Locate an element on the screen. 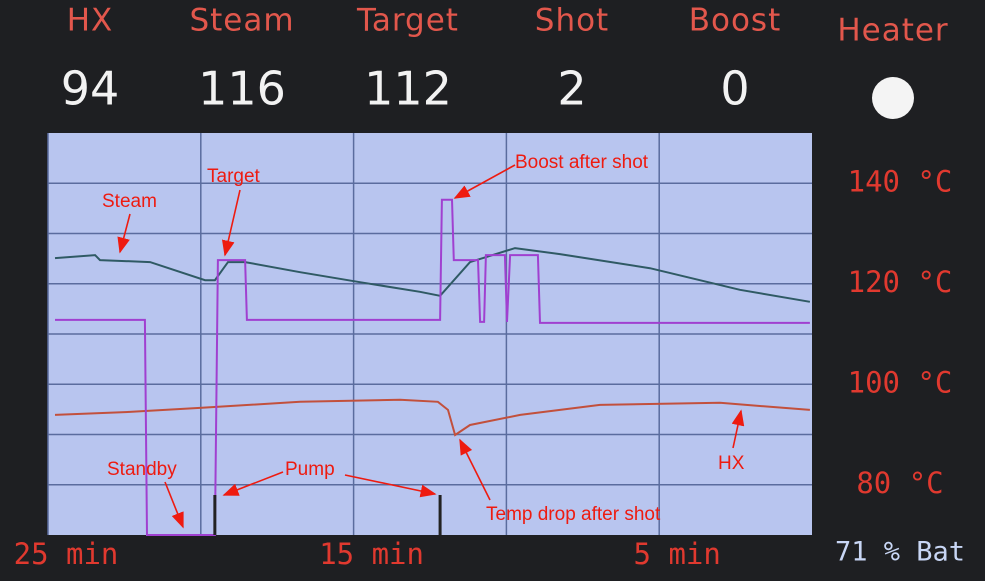 This screenshot has width=985, height=581. stat-label: Shot is located at coordinates (572, 21).